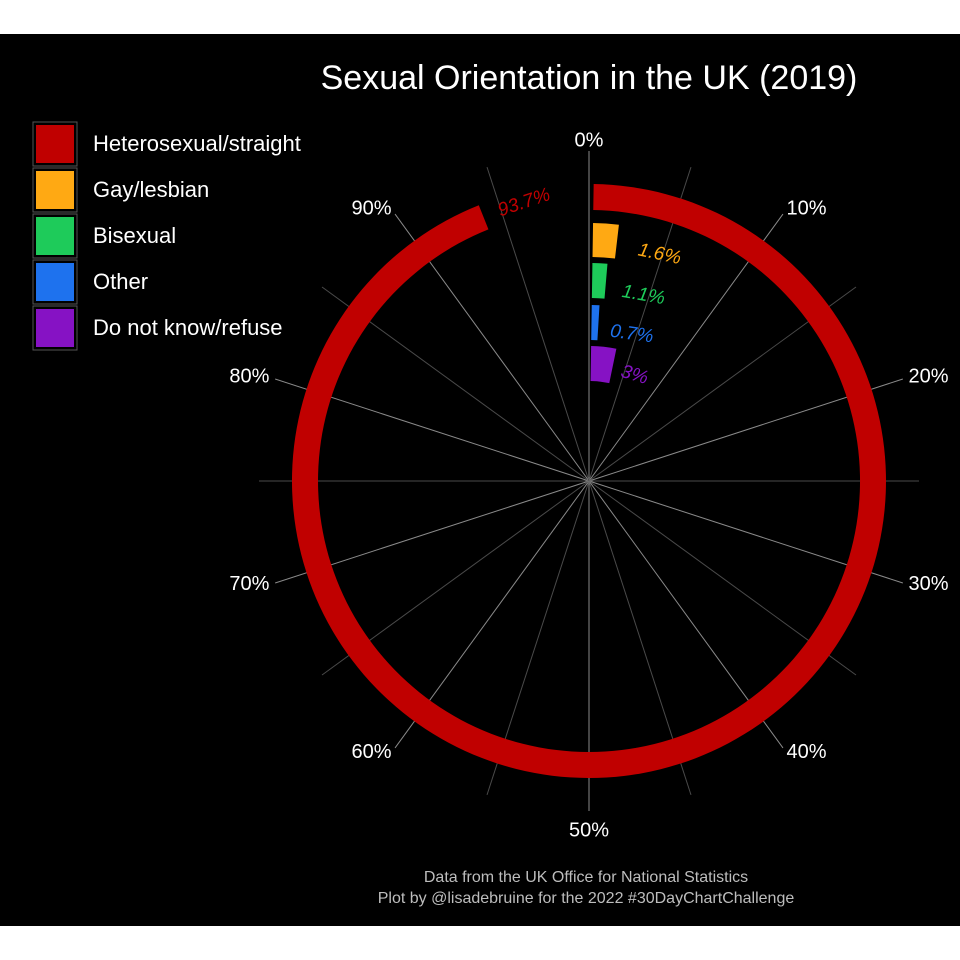 The image size is (960, 960). What do you see at coordinates (371, 208) in the screenshot?
I see `tick-label-90pct: 90%` at bounding box center [371, 208].